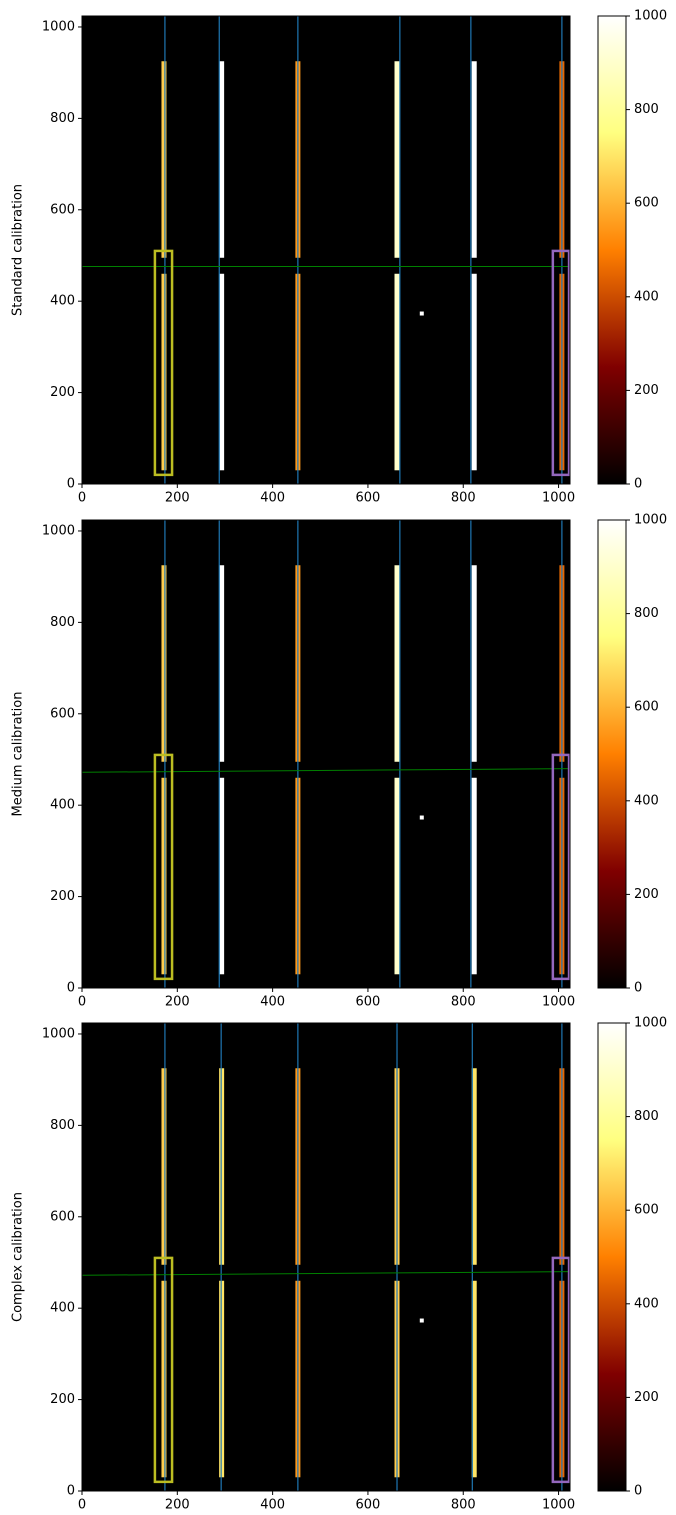 The height and width of the screenshot is (1515, 676). What do you see at coordinates (18, 754) in the screenshot?
I see `y-axis-label: Medium calibration` at bounding box center [18, 754].